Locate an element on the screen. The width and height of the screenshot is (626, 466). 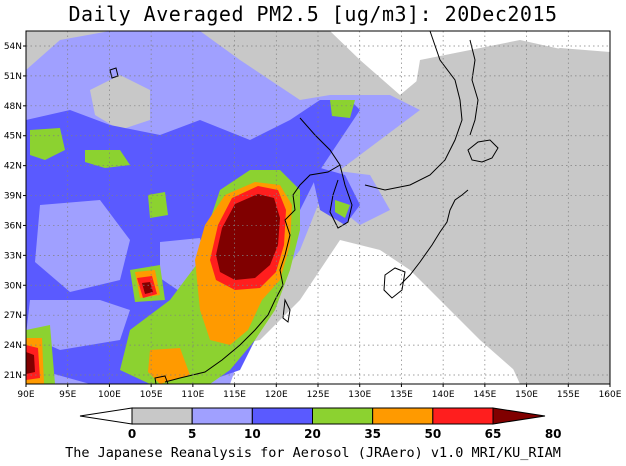
lat-tick-label: 24N is located at coordinates (13, 346).